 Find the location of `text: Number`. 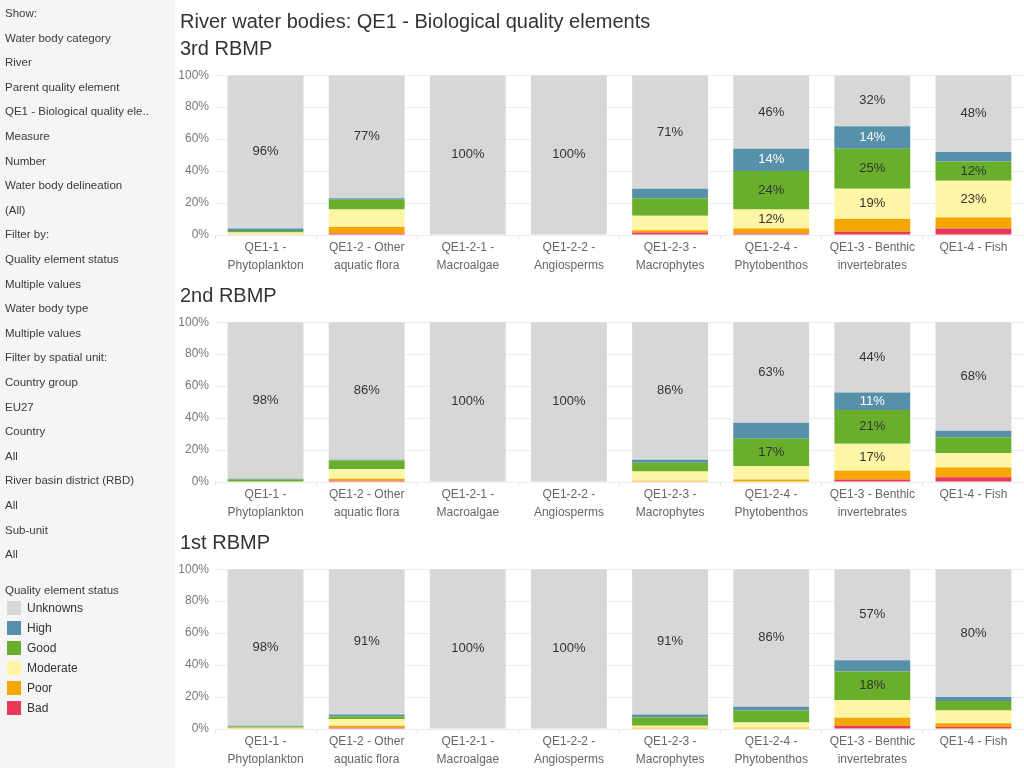

text: Number is located at coordinates (25, 161).